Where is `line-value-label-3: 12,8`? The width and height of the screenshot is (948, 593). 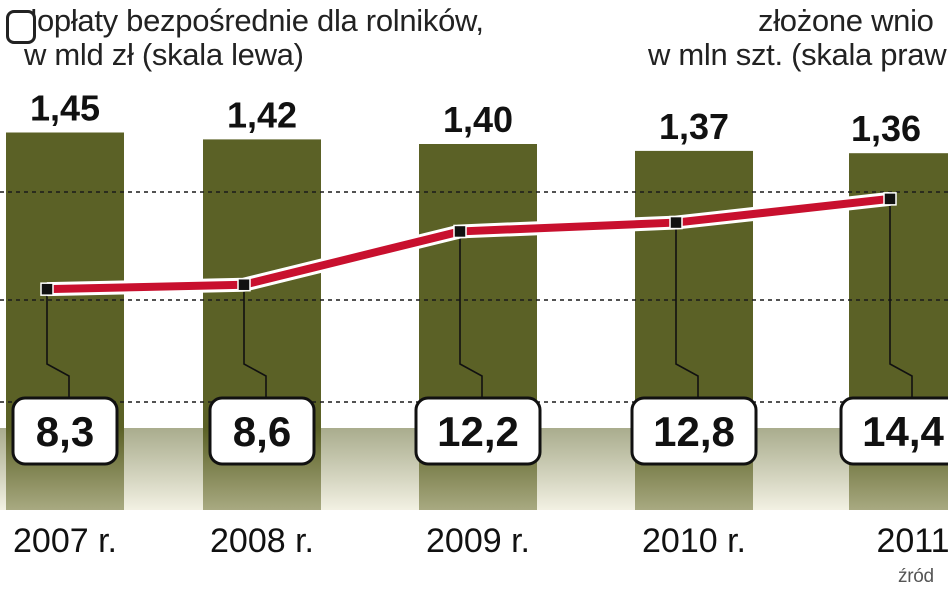
line-value-label-3: 12,8 is located at coordinates (694, 431).